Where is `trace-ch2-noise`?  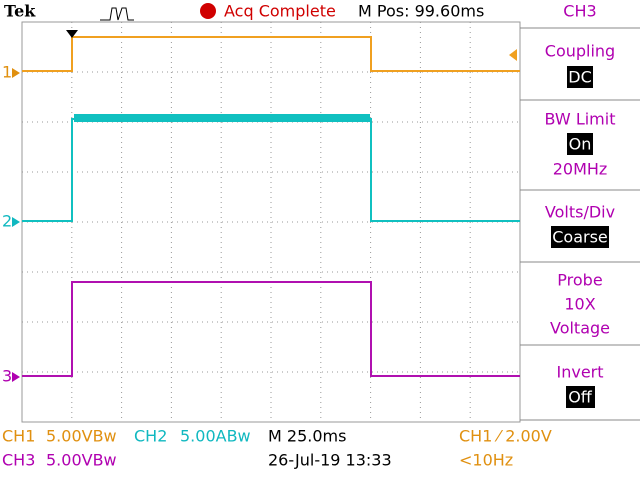 trace-ch2-noise is located at coordinates (222, 118).